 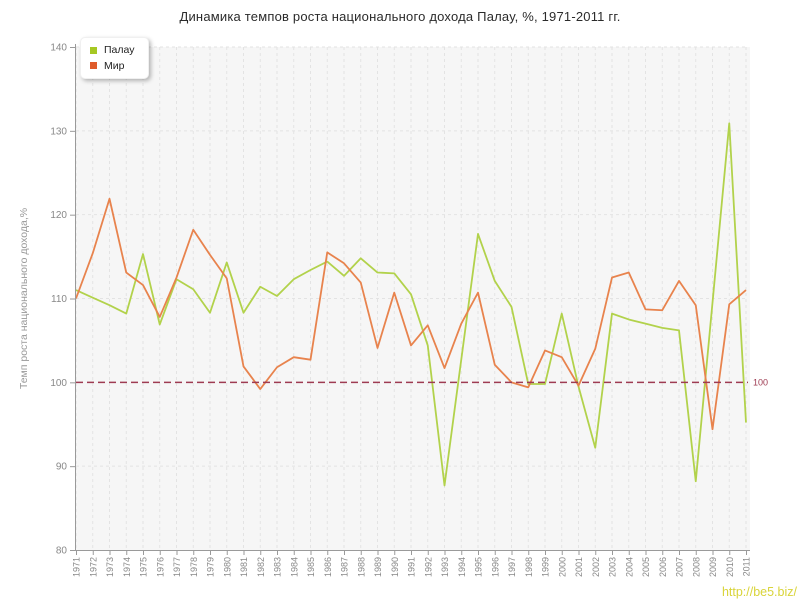 What do you see at coordinates (127, 567) in the screenshot?
I see `x-tick-label: 1974` at bounding box center [127, 567].